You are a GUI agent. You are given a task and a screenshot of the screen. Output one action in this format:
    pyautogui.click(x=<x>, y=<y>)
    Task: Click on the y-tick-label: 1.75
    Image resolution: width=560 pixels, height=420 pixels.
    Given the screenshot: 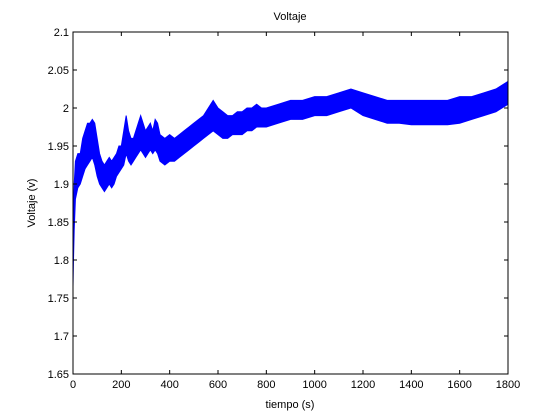 What is the action you would take?
    pyautogui.click(x=58, y=299)
    